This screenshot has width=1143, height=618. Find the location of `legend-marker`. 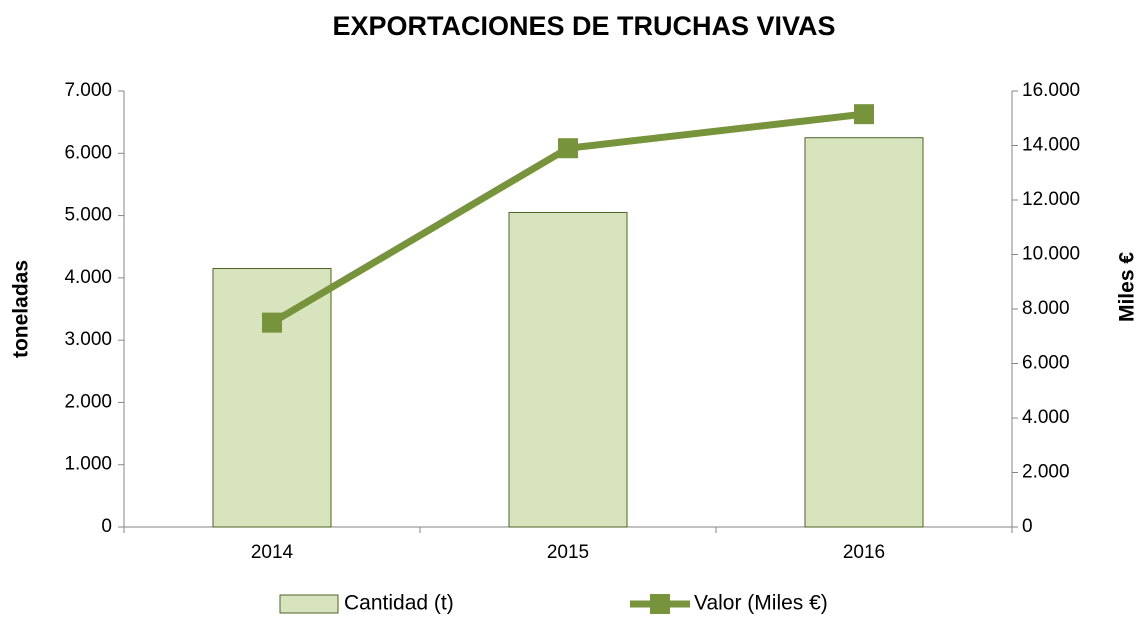

legend-marker is located at coordinates (660, 604).